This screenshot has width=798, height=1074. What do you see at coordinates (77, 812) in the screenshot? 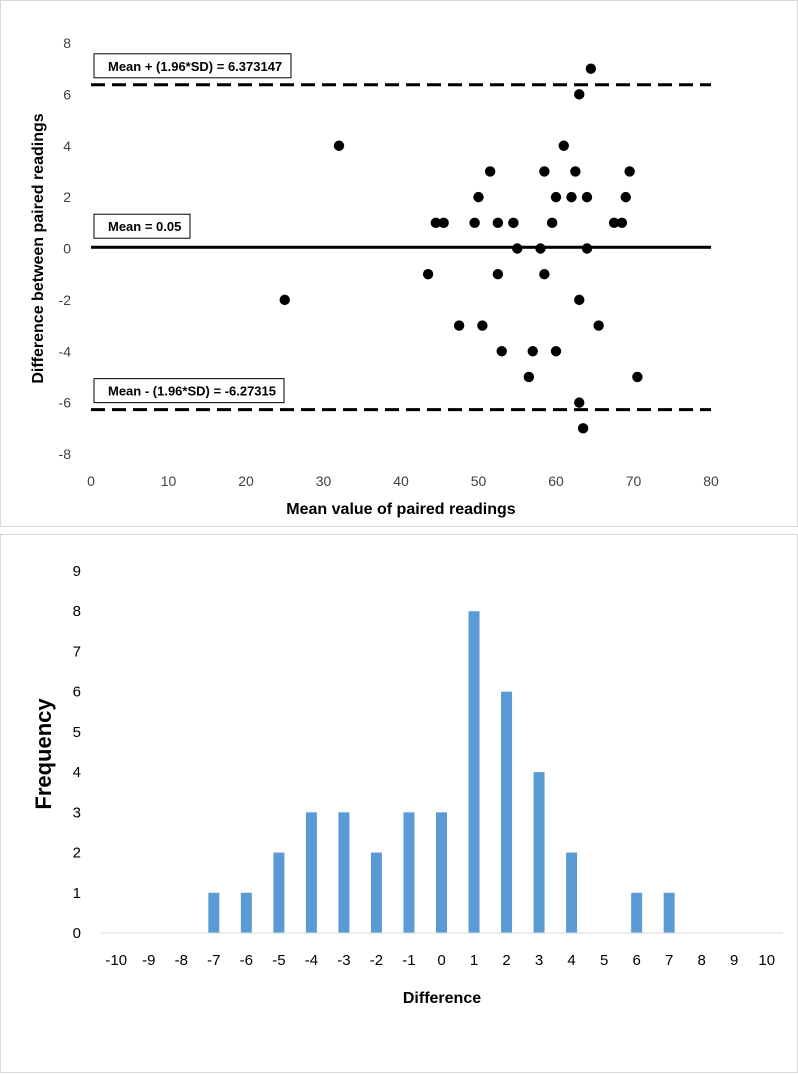
I see `y-tick-label: 3` at bounding box center [77, 812].